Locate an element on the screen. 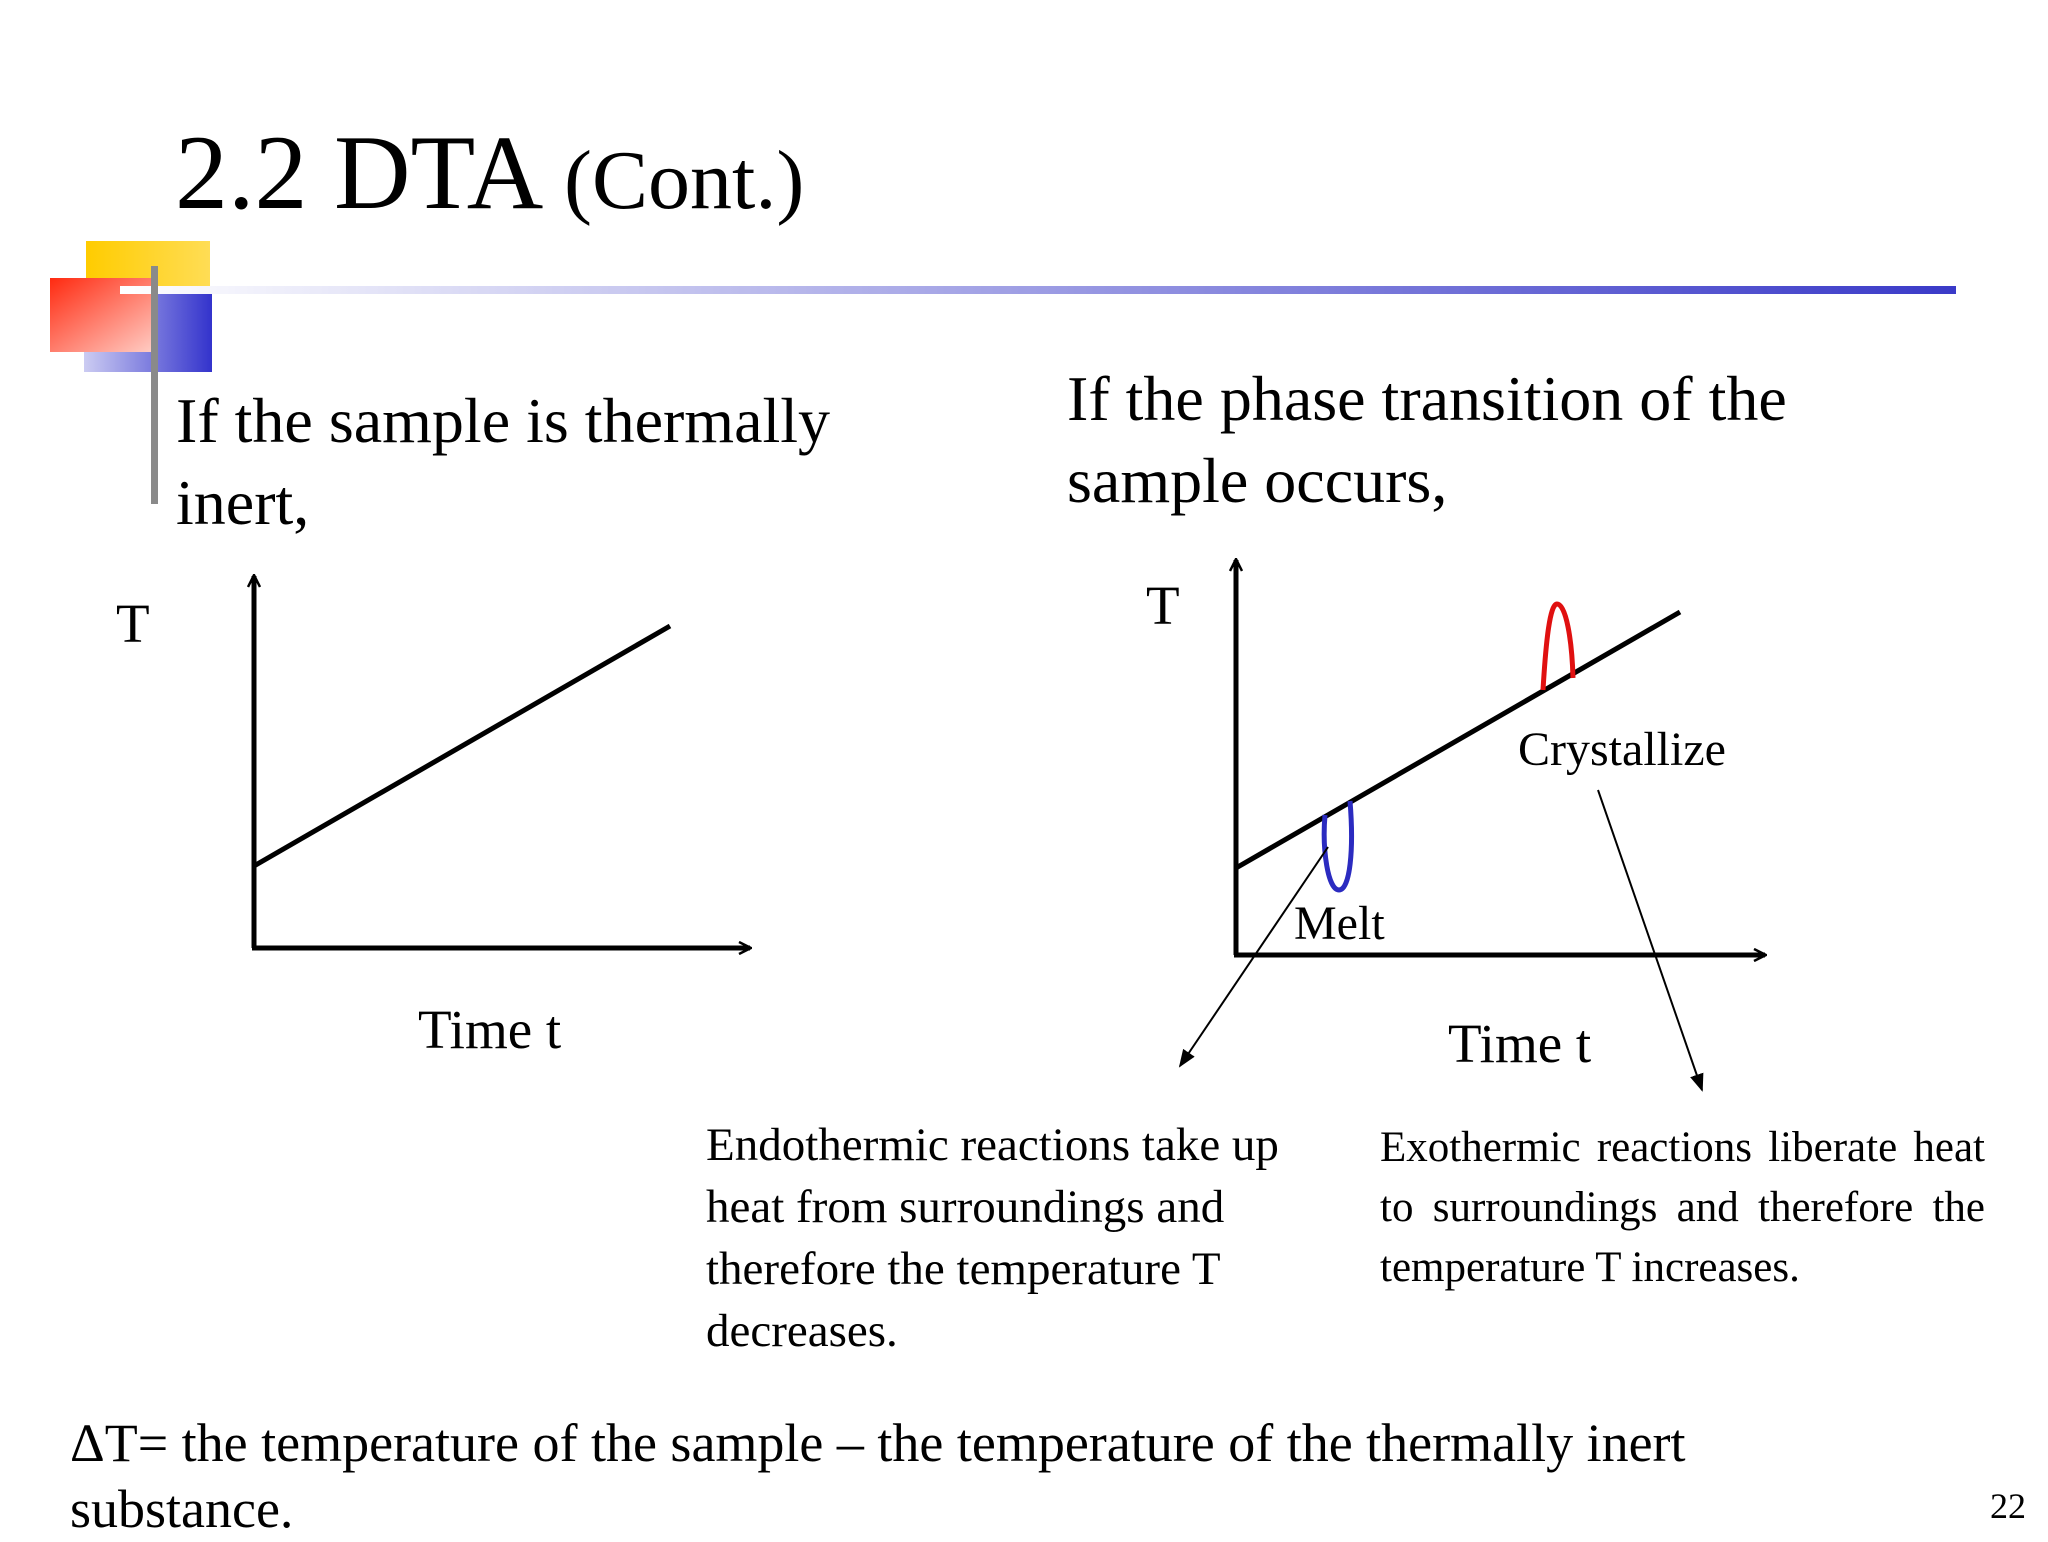 The height and width of the screenshot is (1542, 2048). slide-title-main: 2.2 DTA is located at coordinates (356, 172).